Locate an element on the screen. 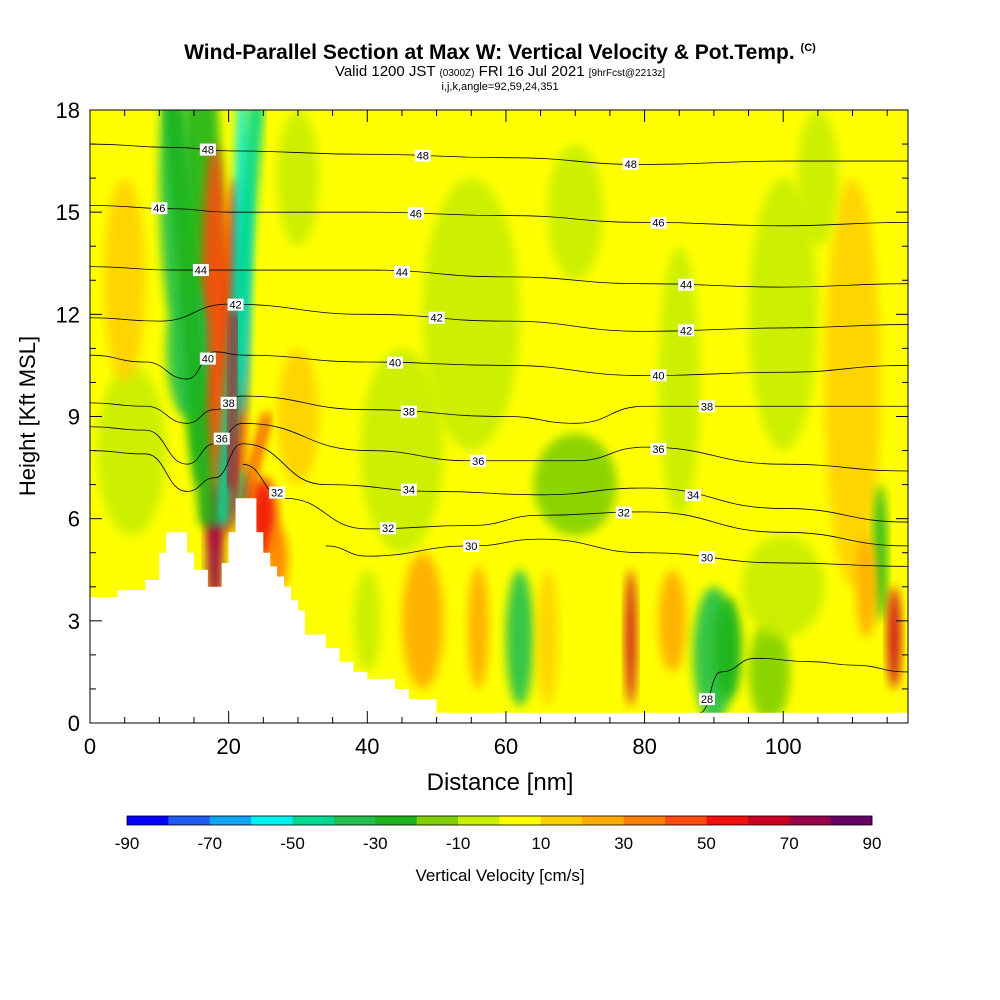  y-tick-label-15: 15 is located at coordinates (68, 212).